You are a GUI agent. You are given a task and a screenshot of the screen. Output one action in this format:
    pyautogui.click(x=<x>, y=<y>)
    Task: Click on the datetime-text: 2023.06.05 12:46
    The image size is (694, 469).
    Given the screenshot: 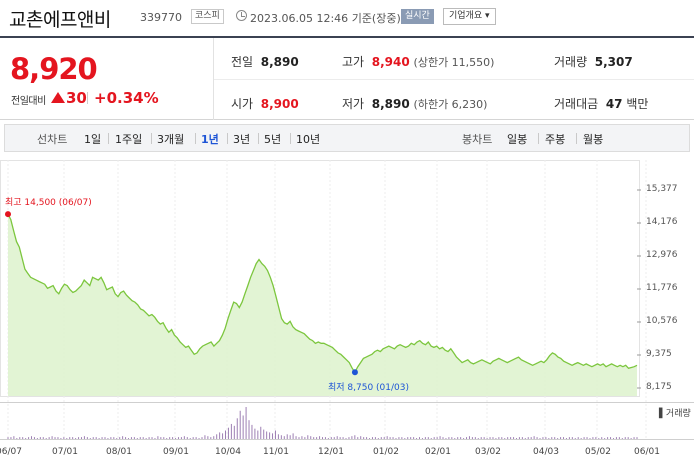 What is the action you would take?
    pyautogui.click(x=299, y=18)
    